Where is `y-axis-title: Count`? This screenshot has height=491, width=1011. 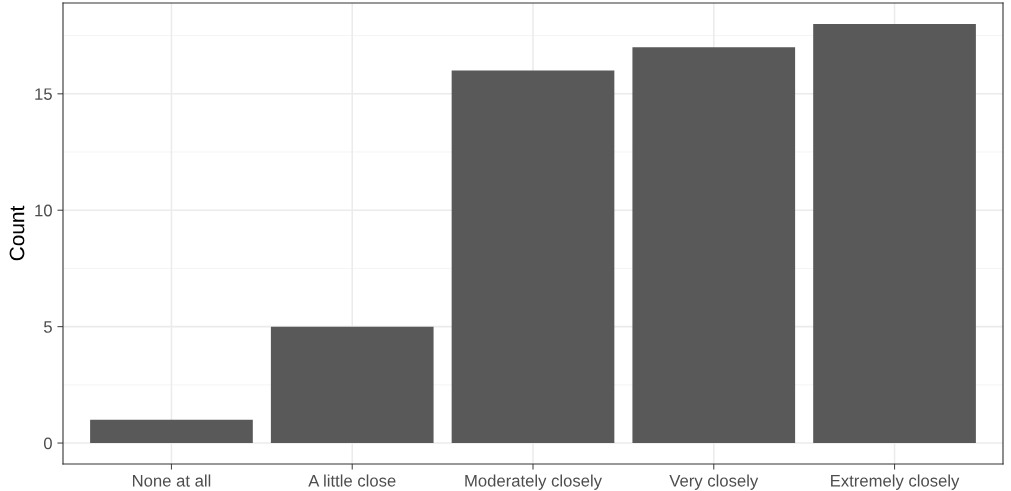
y-axis-title: Count is located at coordinates (17, 233).